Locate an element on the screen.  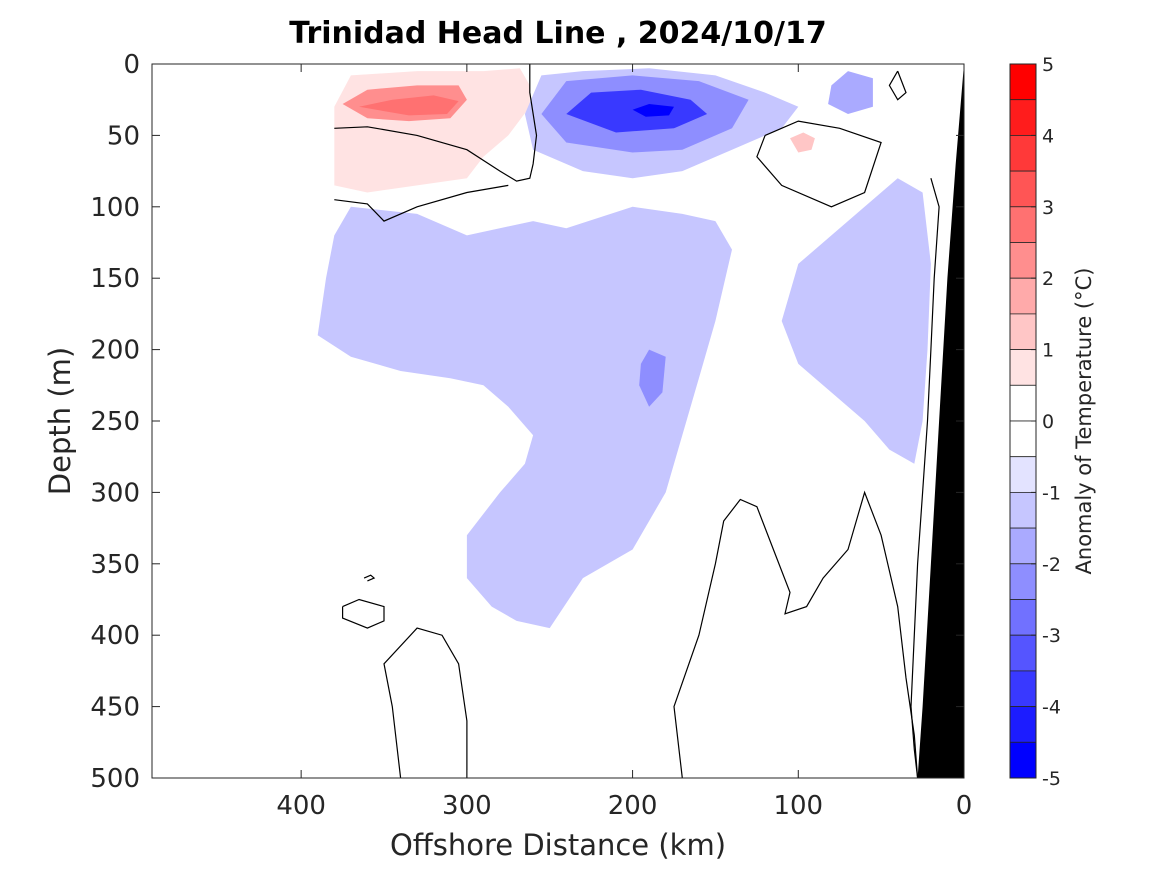
contour-small-loop-360km is located at coordinates (363, 613).